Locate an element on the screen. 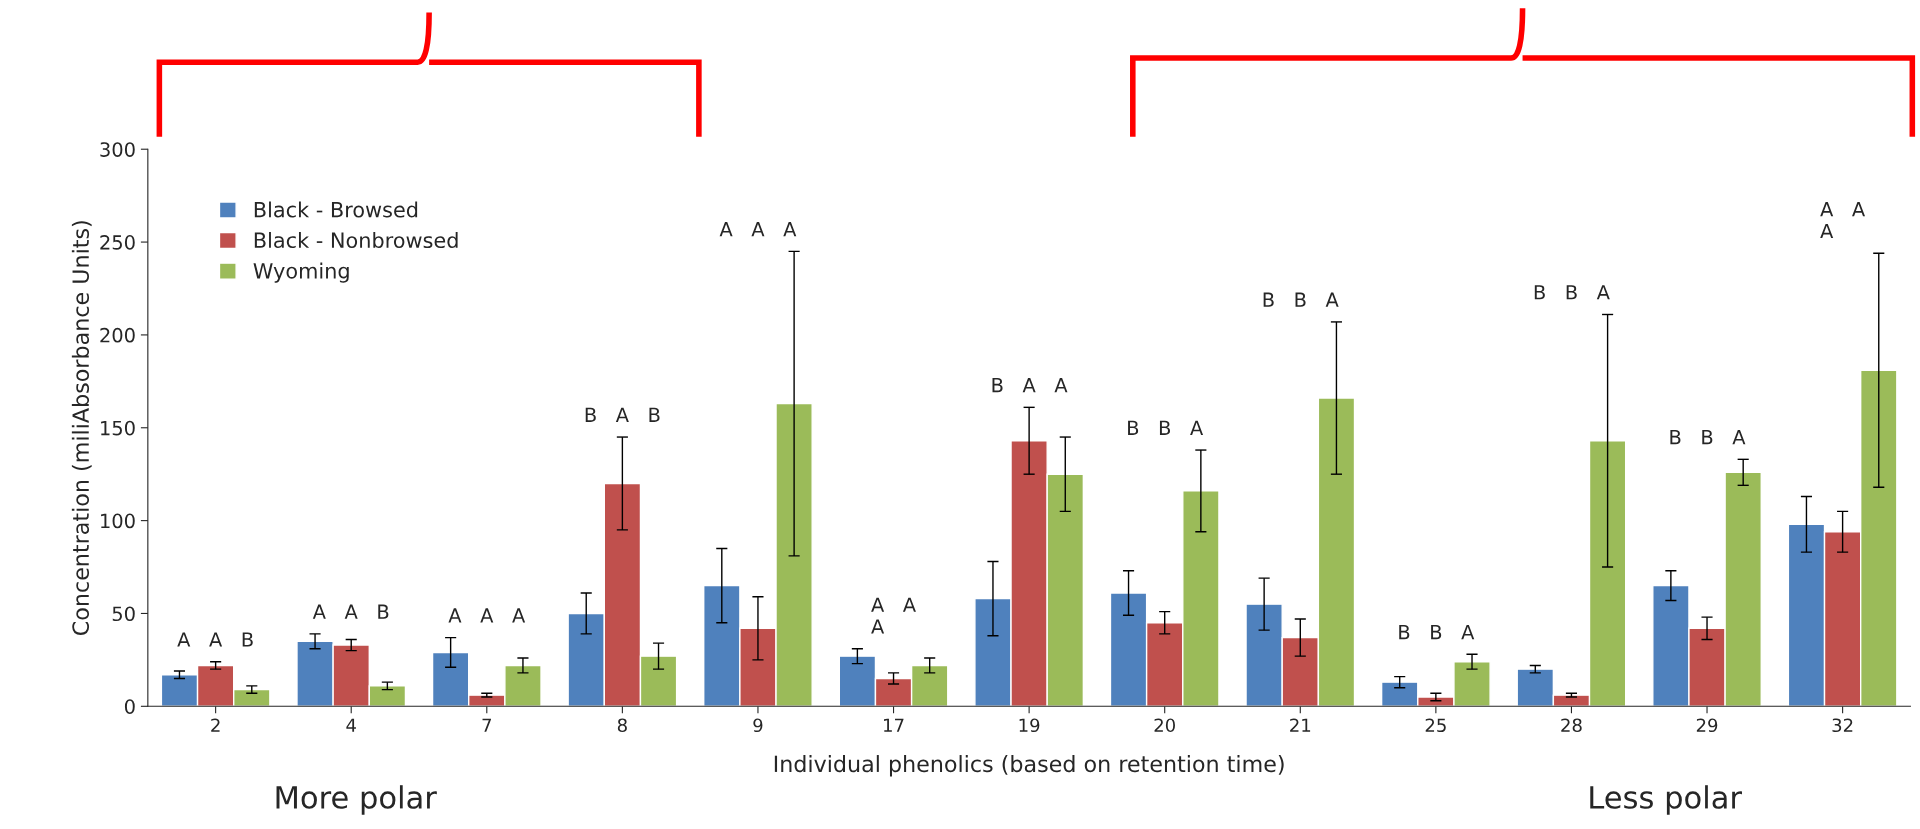 This screenshot has height=829, width=1920. y-tick-label: 100 is located at coordinates (118, 521).